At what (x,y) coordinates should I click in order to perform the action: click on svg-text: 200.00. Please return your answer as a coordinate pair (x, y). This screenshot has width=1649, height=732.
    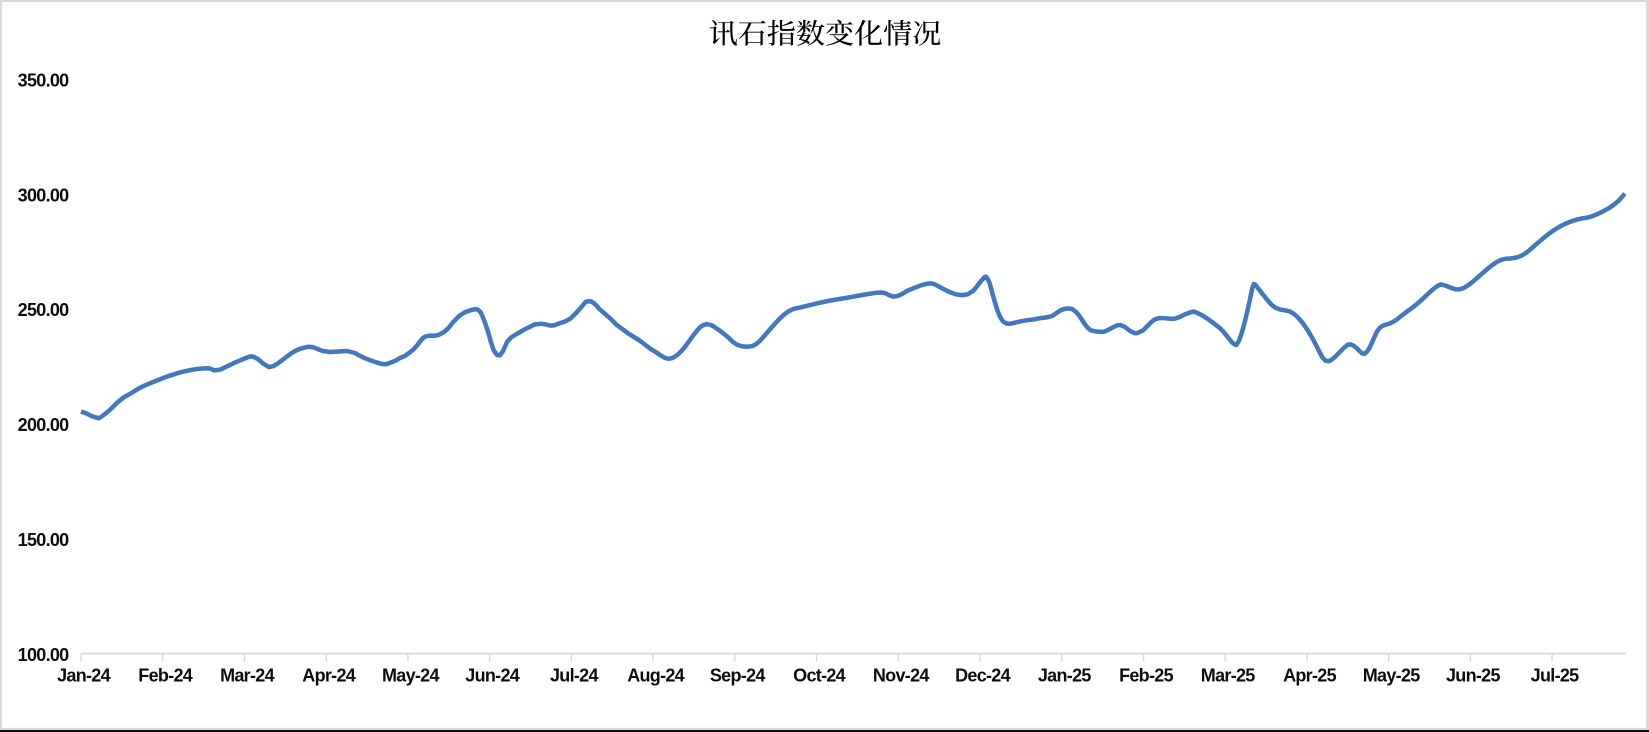
    Looking at the image, I should click on (44, 425).